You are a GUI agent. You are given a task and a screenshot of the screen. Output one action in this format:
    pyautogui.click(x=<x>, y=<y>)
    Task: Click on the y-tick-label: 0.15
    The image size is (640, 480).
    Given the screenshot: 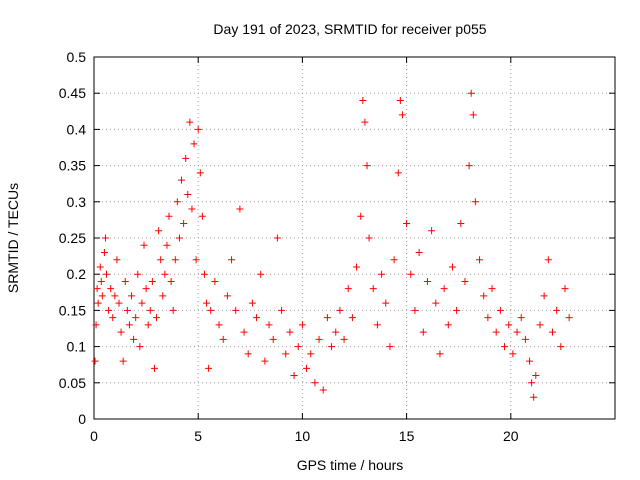 What is the action you would take?
    pyautogui.click(x=72, y=310)
    